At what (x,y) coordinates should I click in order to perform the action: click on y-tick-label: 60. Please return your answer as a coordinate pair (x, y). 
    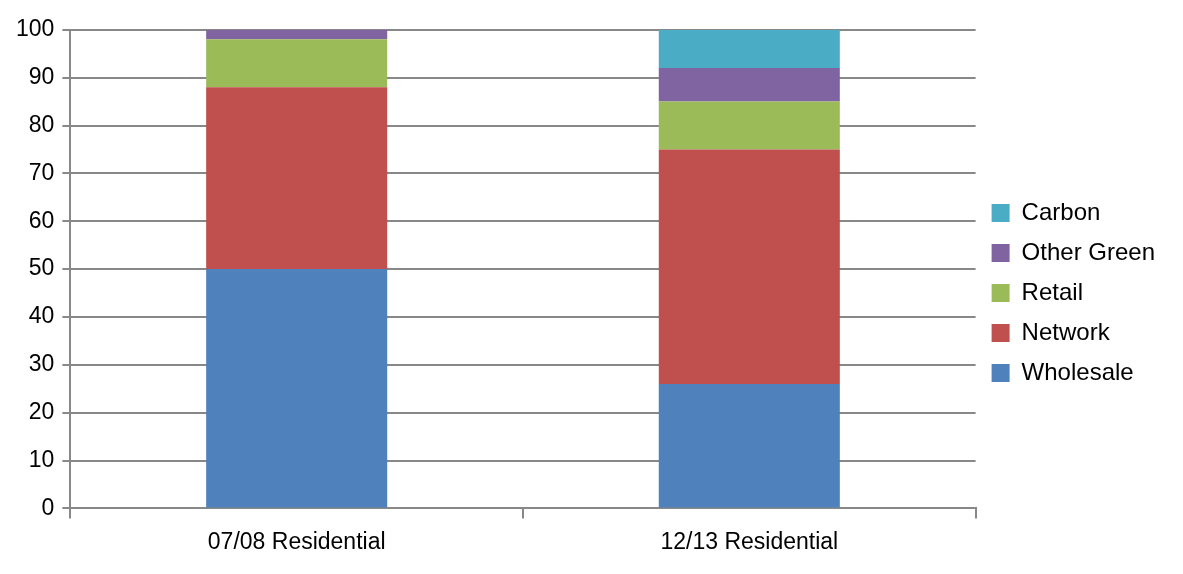
    Looking at the image, I should click on (41, 219).